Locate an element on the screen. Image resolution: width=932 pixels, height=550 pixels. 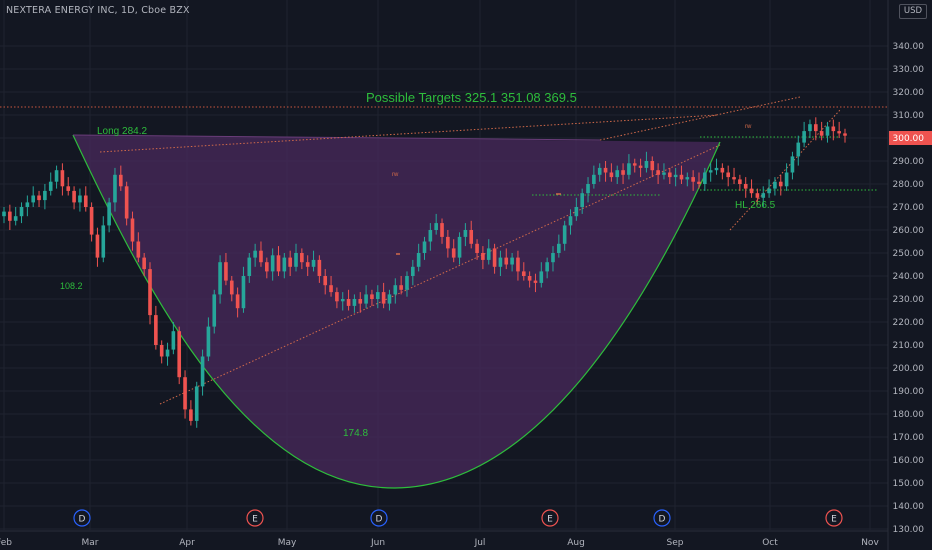
price-tick-label: 340.00 is located at coordinates (909, 47).